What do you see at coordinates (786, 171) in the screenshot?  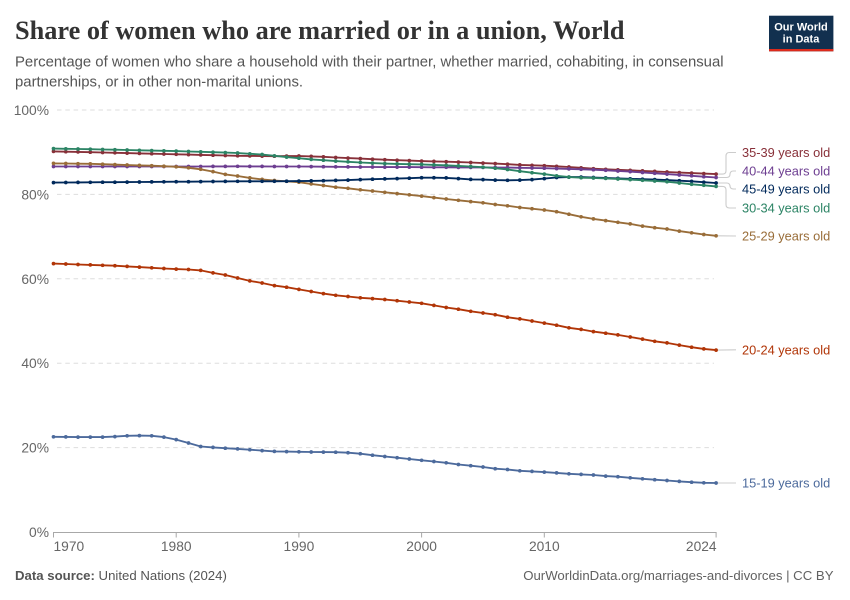 I see `svg-text: 40-44 years old` at bounding box center [786, 171].